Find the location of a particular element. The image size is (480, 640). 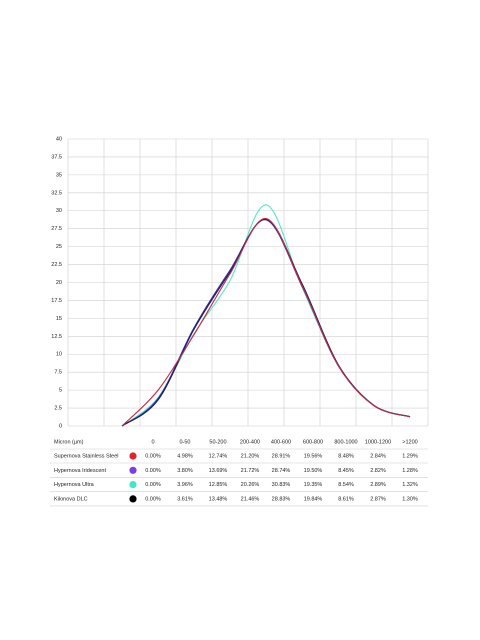

legend-label: Hypernova Ultra is located at coordinates (74, 485).